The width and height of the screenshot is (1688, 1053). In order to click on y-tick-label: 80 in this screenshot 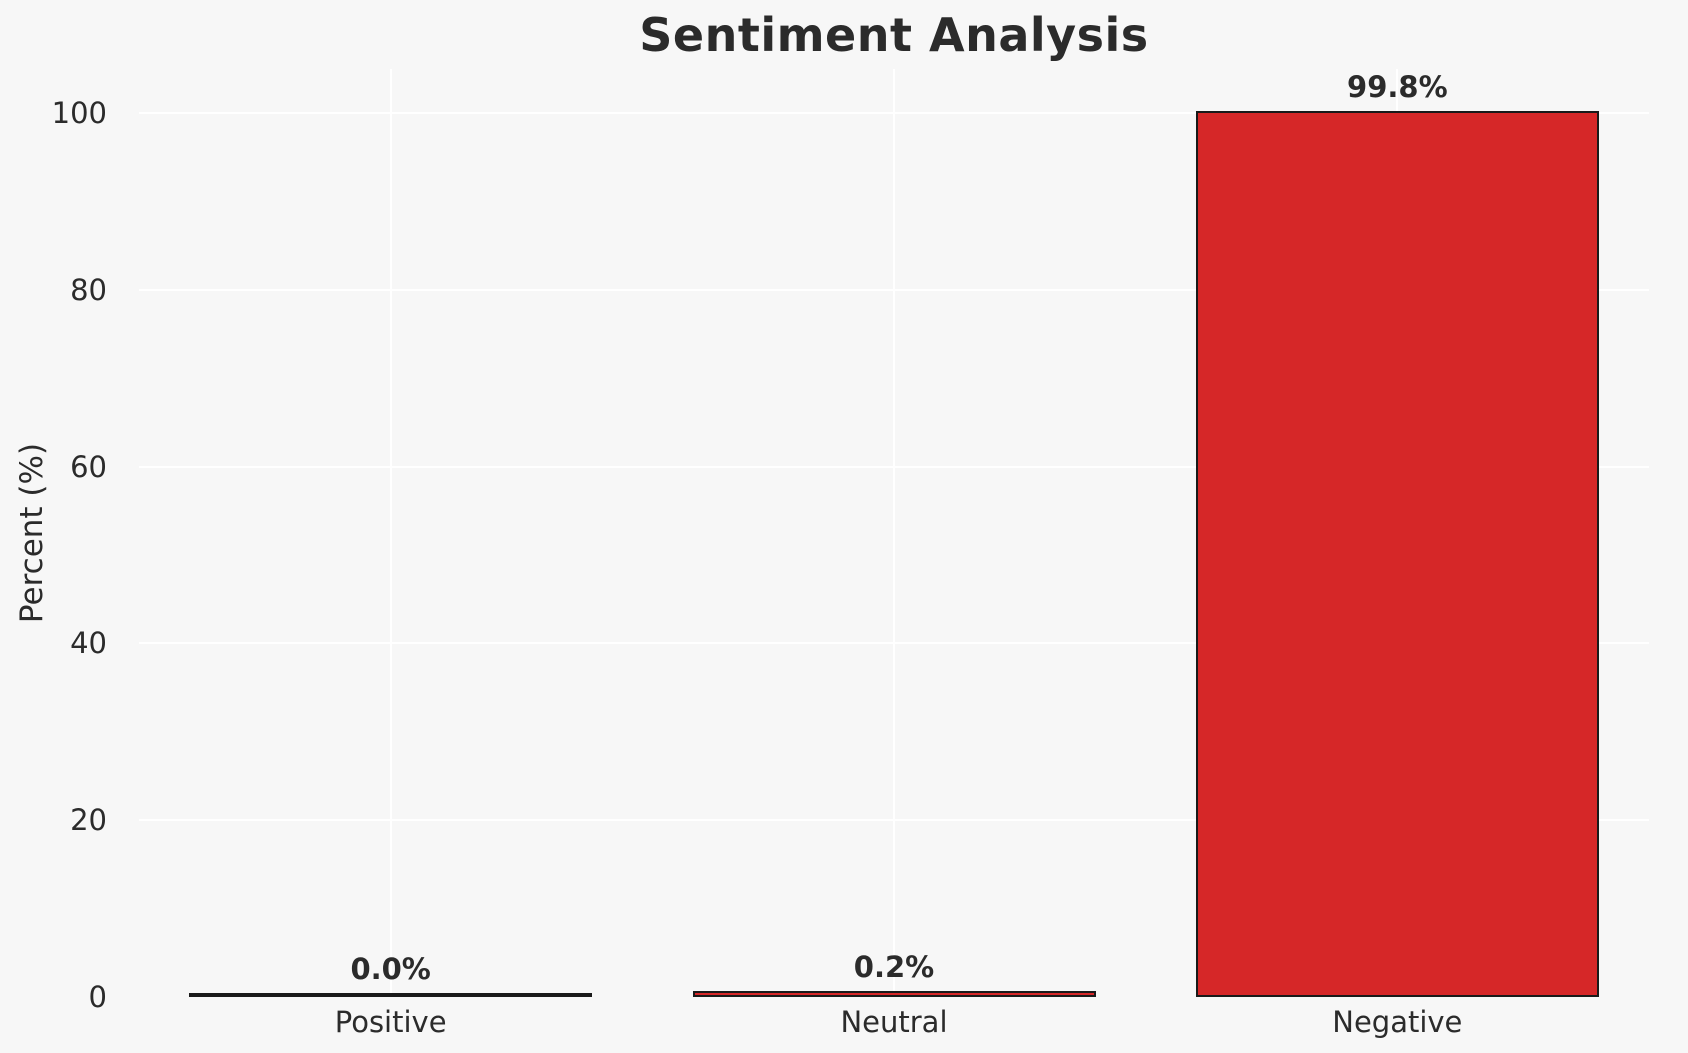, I will do `click(88, 289)`.